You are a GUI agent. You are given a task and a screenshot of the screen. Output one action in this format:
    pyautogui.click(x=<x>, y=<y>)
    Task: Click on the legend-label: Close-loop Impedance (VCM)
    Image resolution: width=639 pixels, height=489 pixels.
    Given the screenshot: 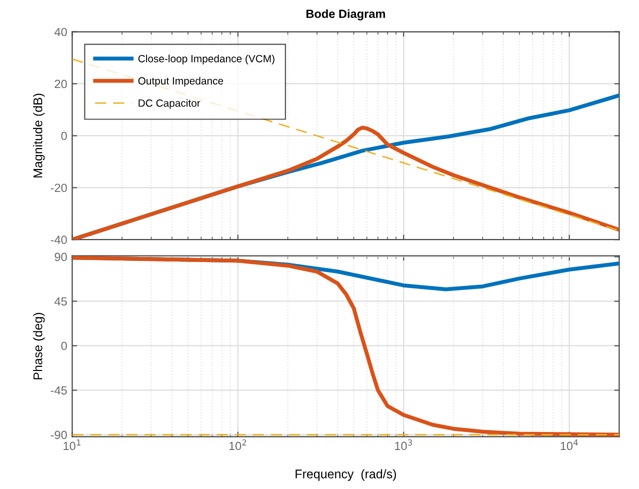 What is the action you would take?
    pyautogui.click(x=206, y=59)
    